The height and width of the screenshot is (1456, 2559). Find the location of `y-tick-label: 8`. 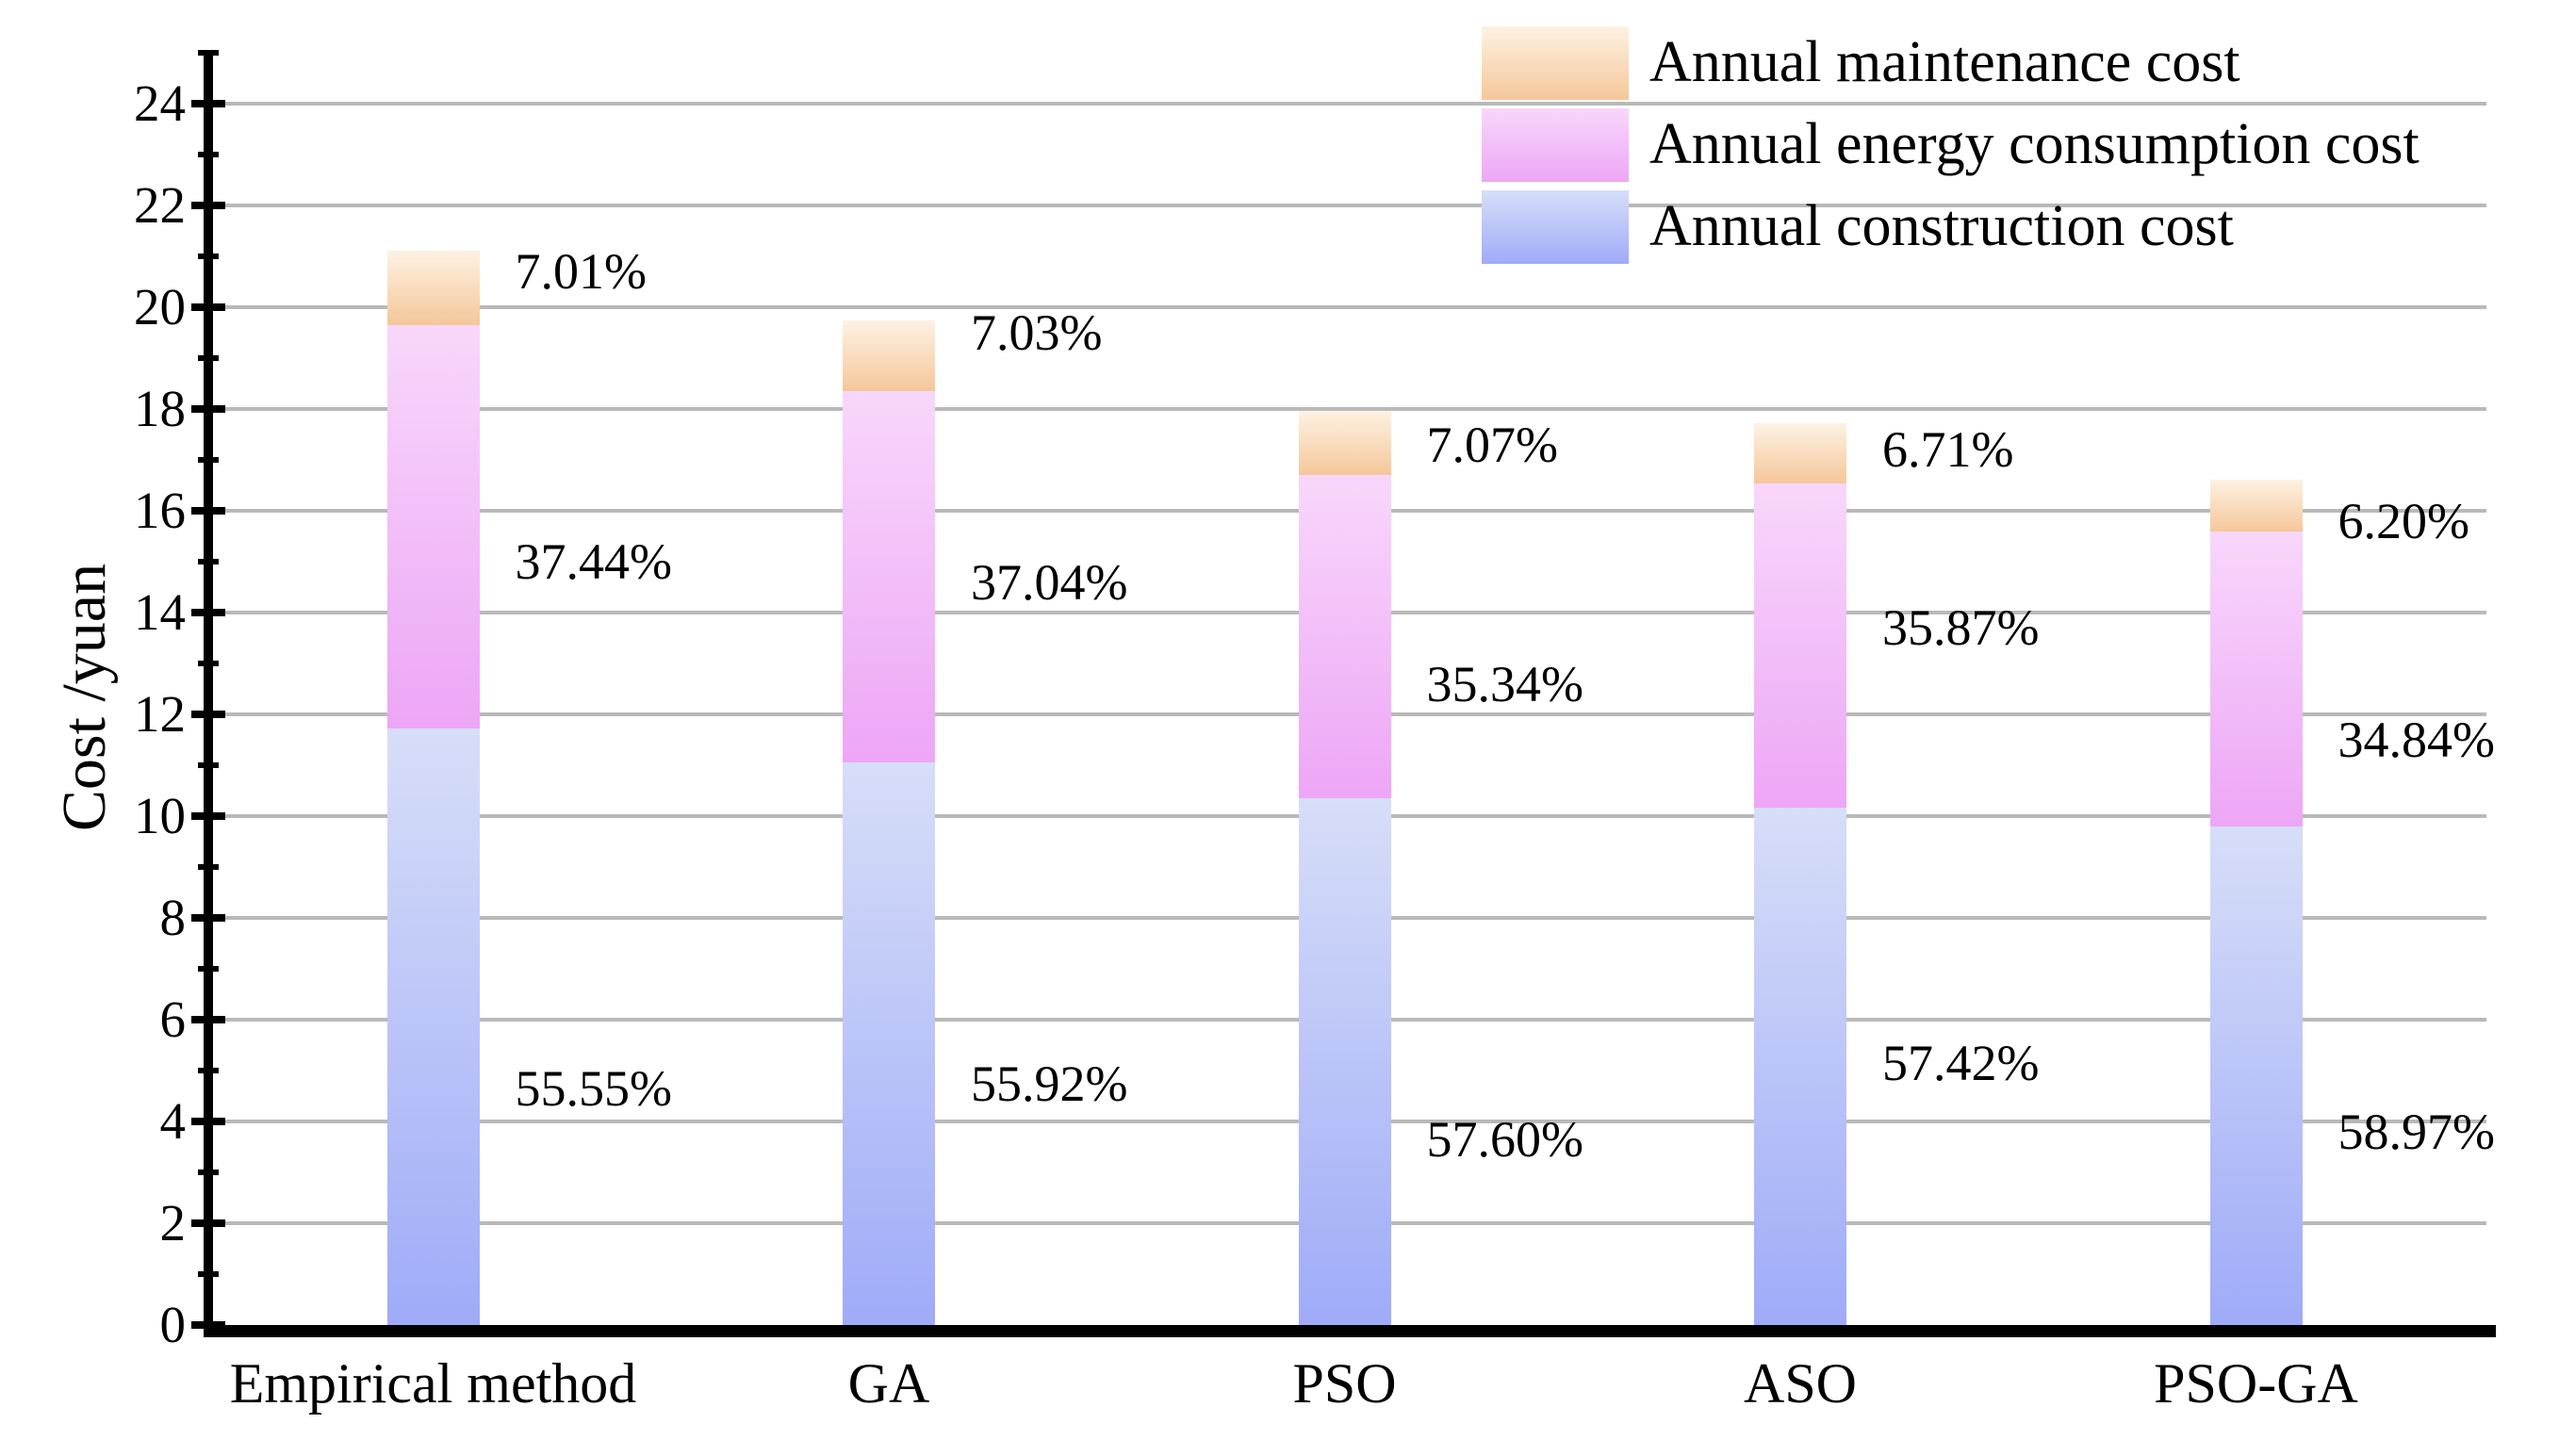

y-tick-label: 8 is located at coordinates (173, 917).